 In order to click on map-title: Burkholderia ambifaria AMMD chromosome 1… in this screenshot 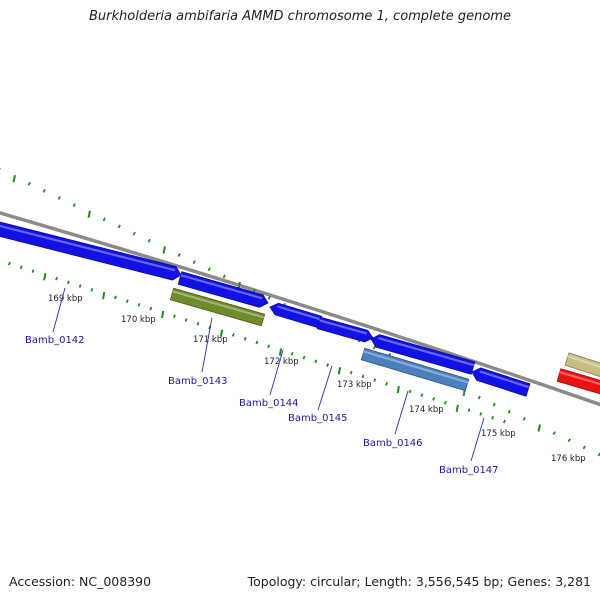, I will do `click(300, 16)`.